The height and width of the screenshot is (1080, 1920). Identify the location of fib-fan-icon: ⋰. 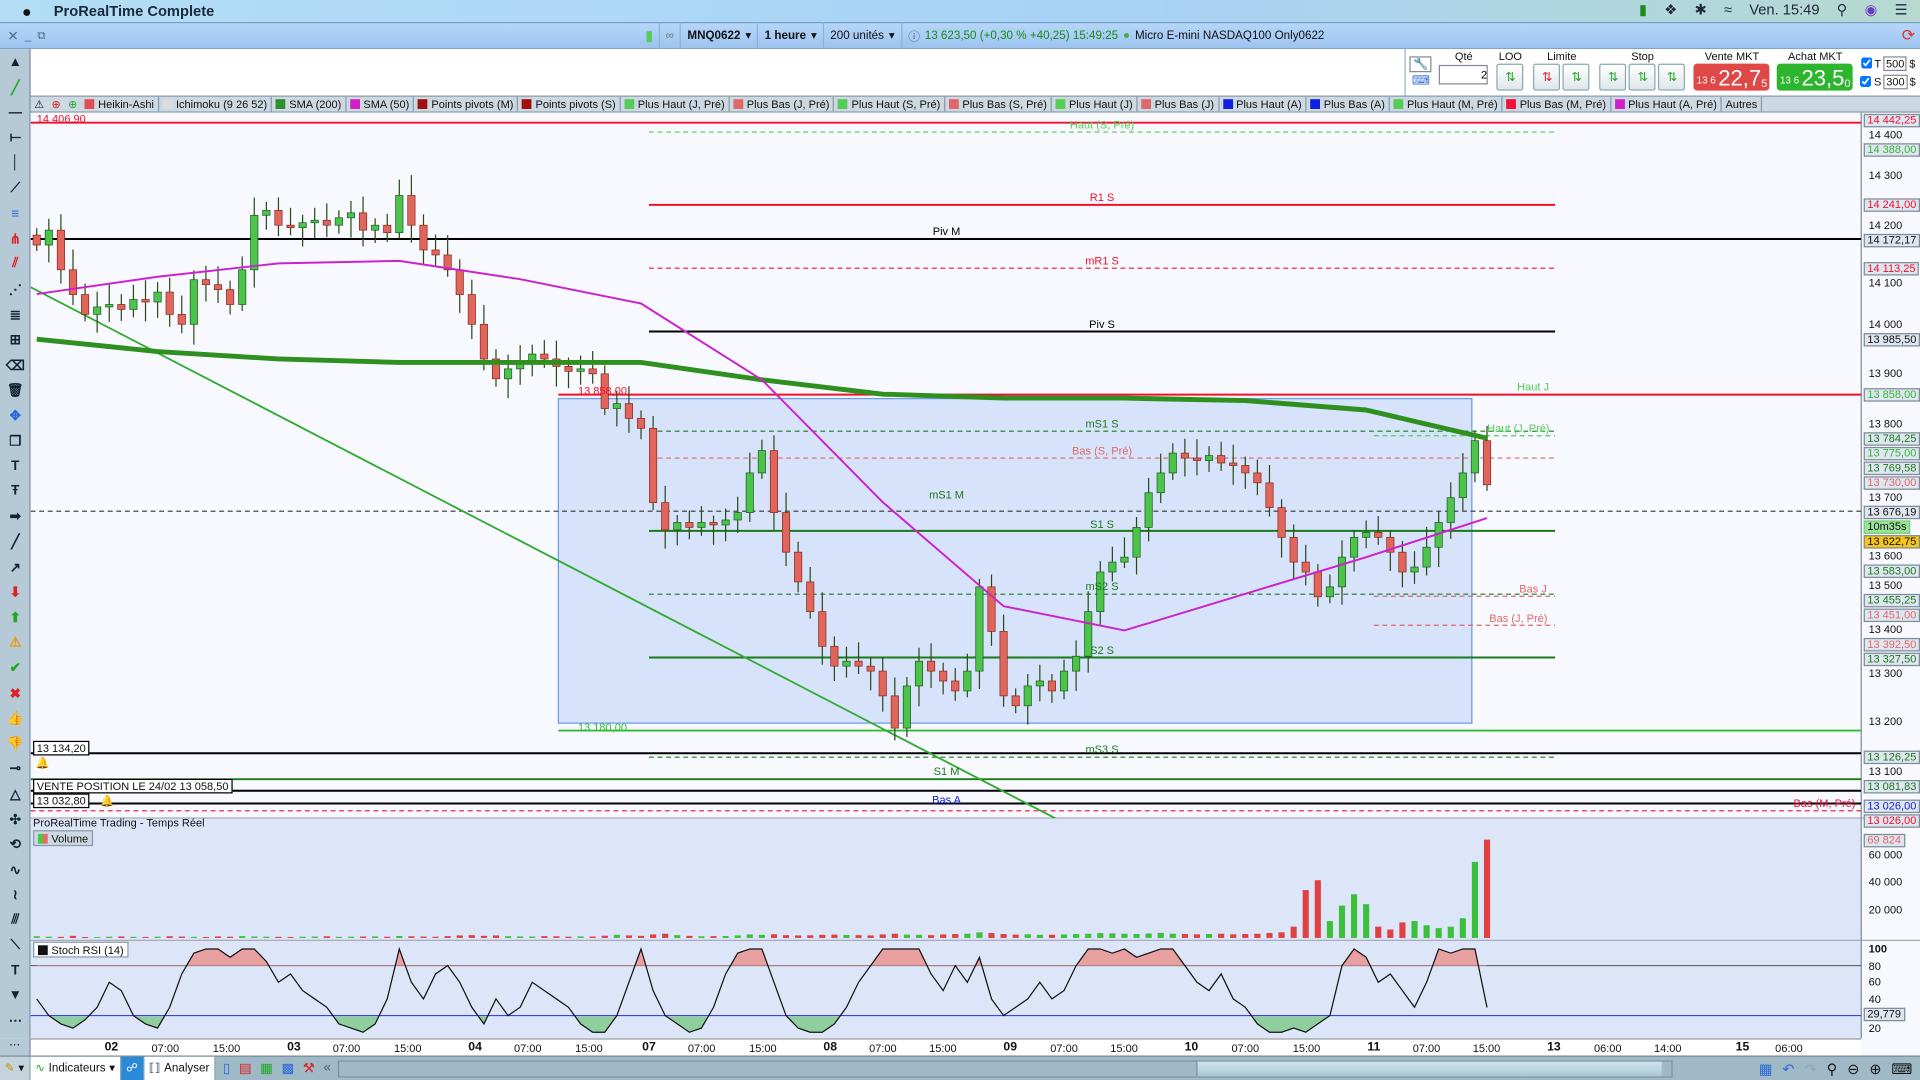
(15, 290).